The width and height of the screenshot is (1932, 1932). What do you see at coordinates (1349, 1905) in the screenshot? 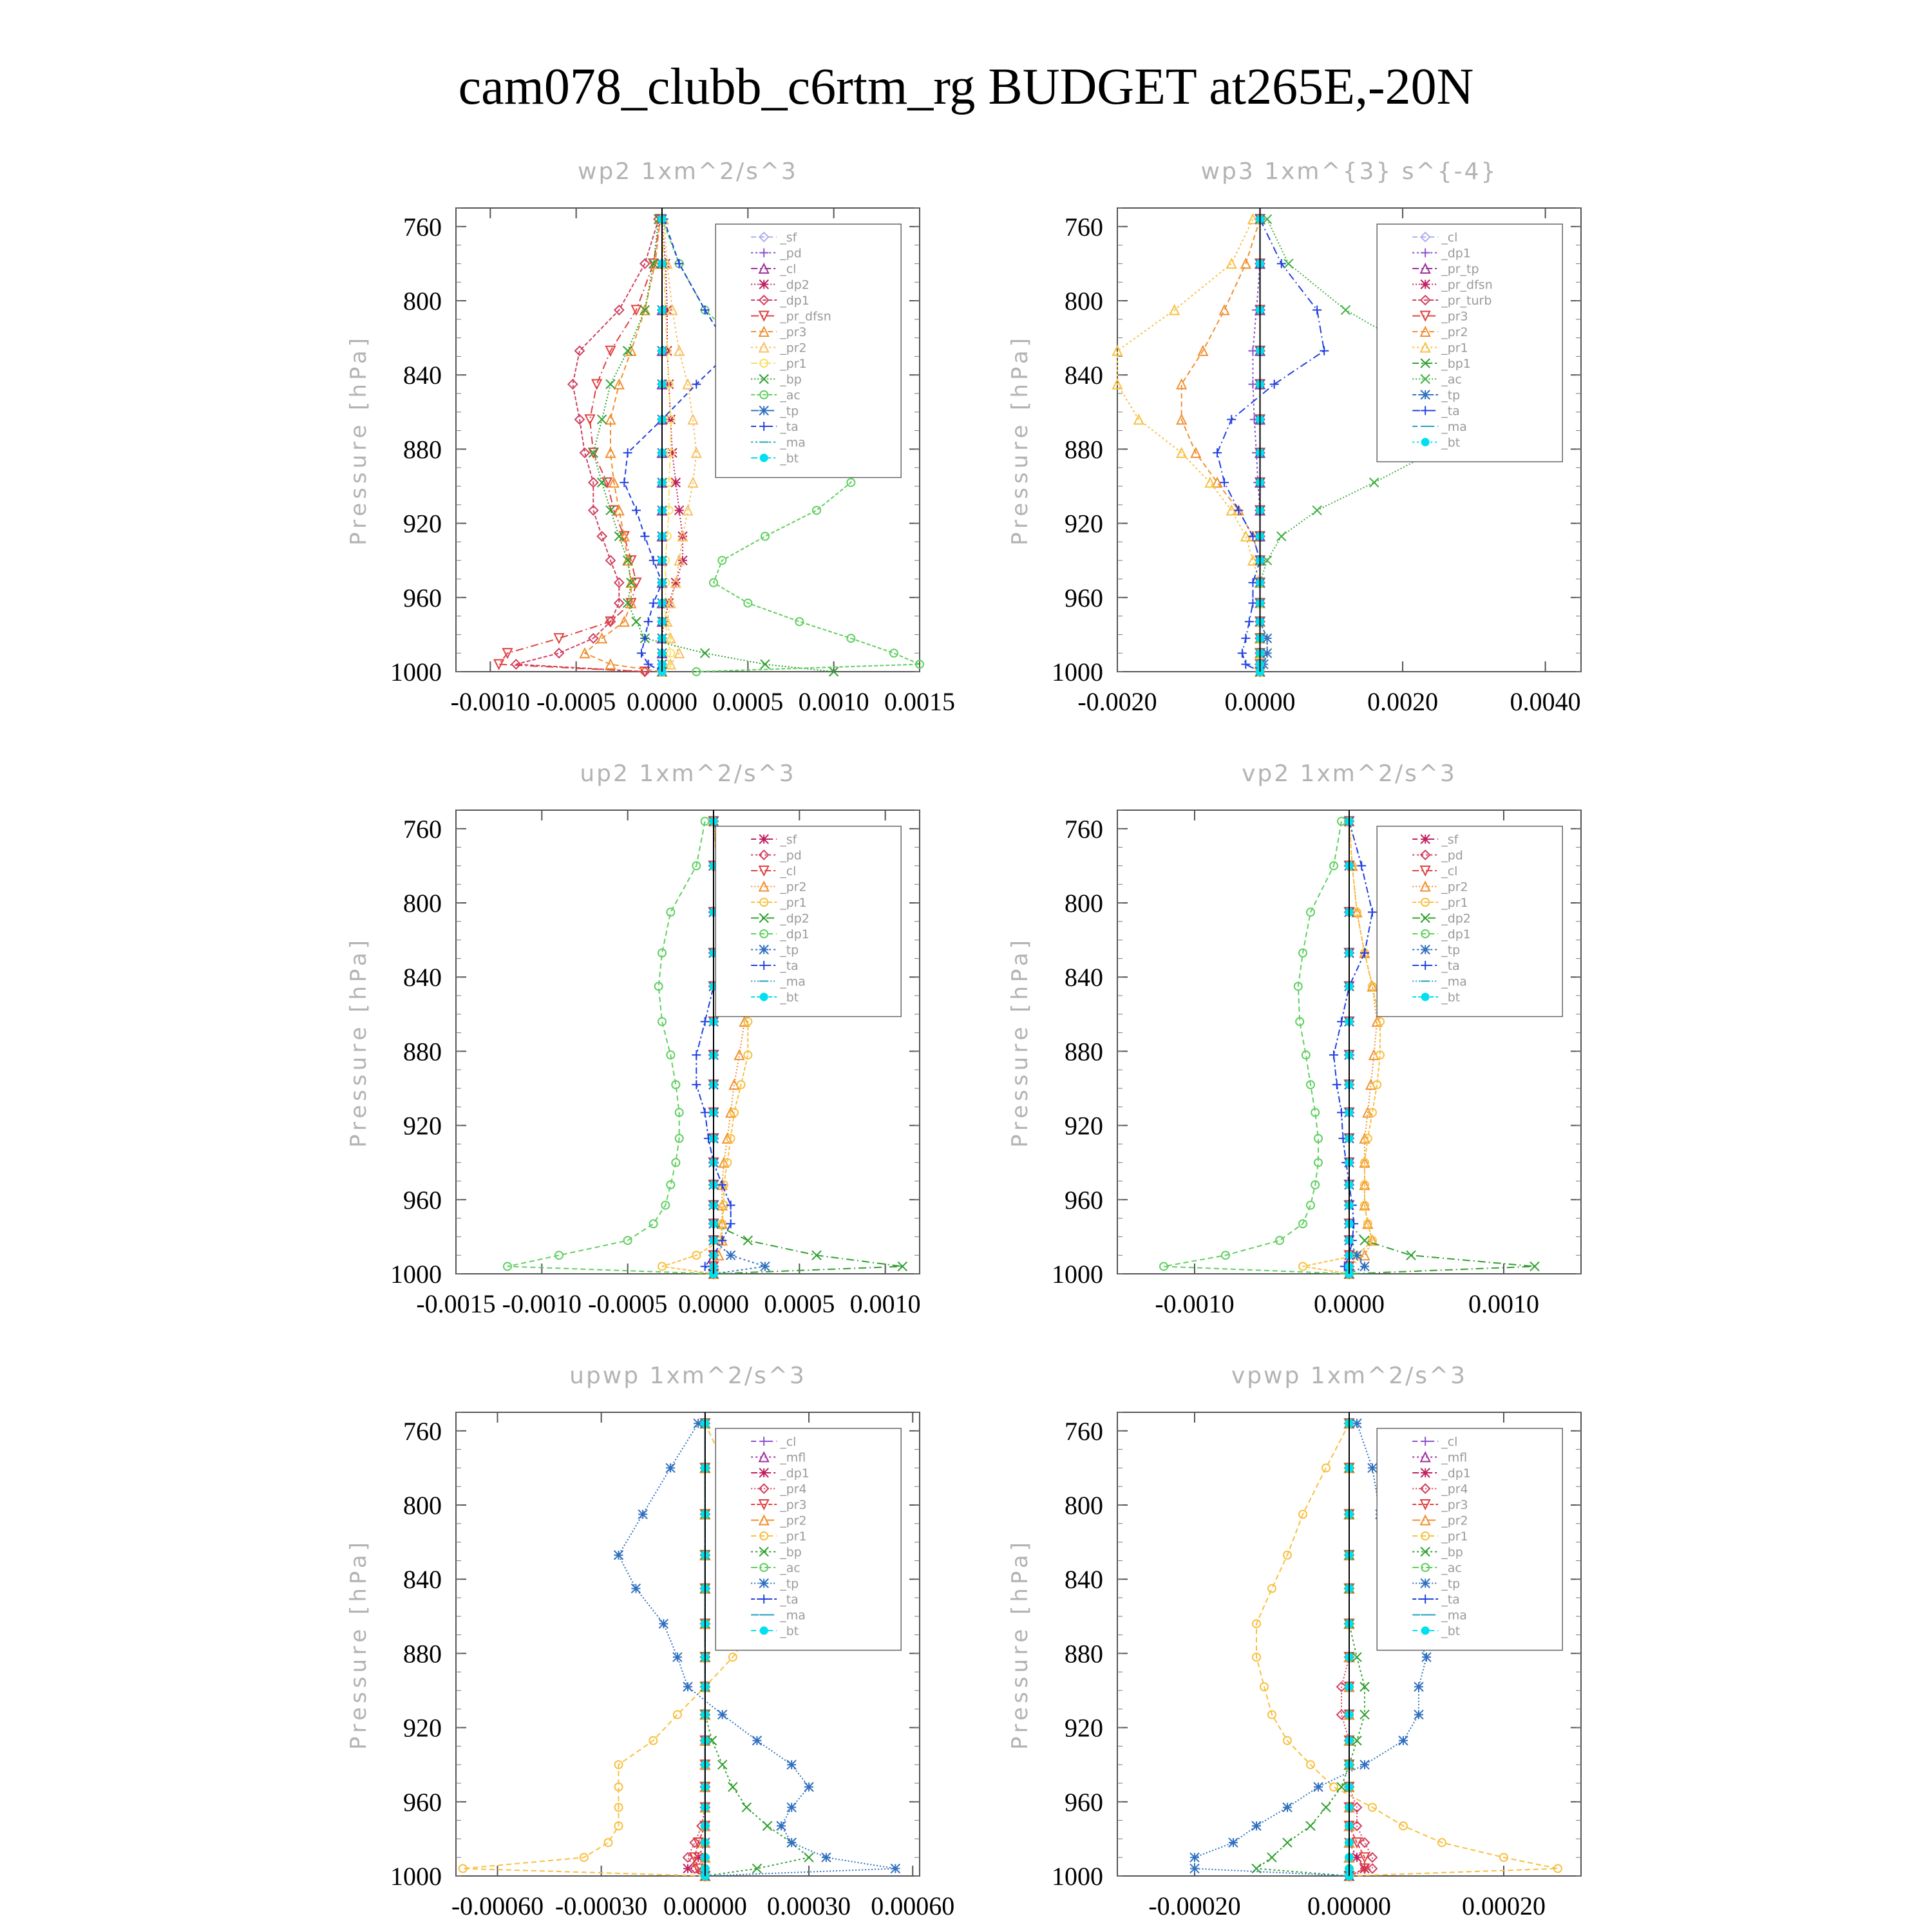
I see `x-tick-label: 0.00000` at bounding box center [1349, 1905].